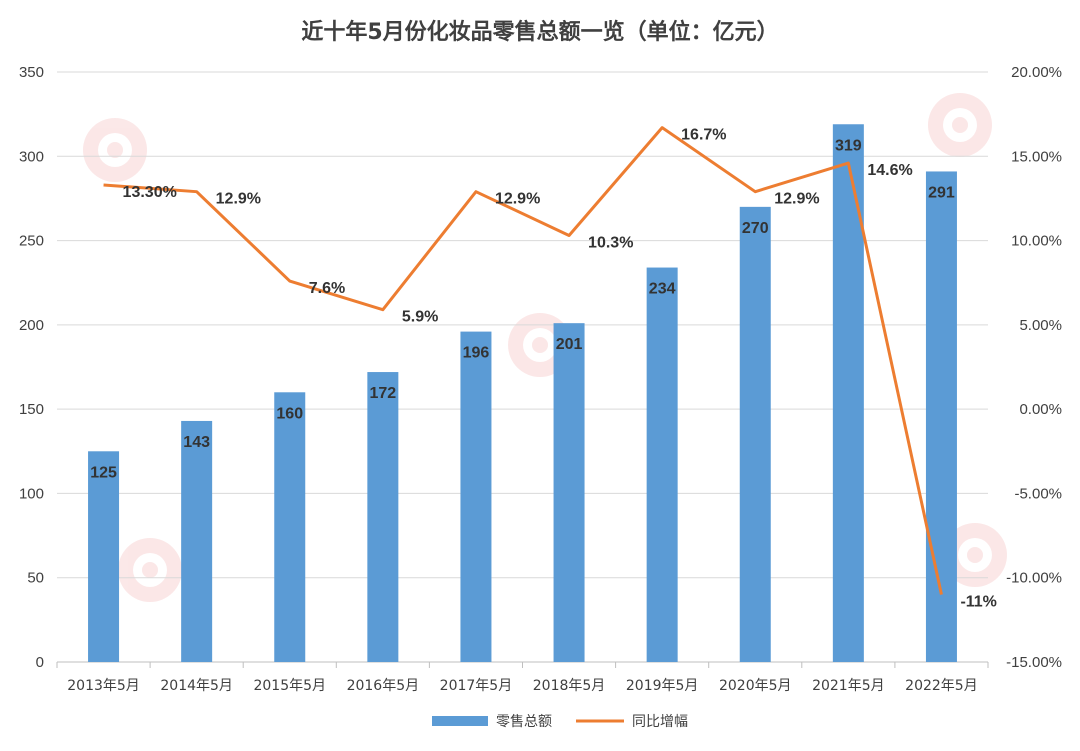  Describe the element at coordinates (1040, 325) in the screenshot. I see `y-right-tick-label: 5.00%` at that location.